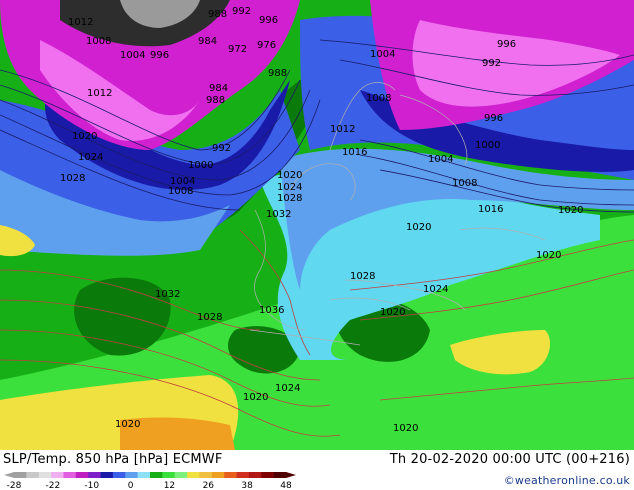  I want to click on label-996-b: 996, so click(159, 55).